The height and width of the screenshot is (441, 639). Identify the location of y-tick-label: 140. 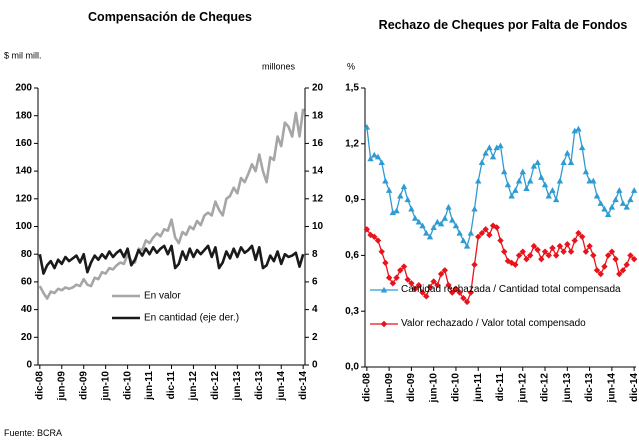
(23, 171).